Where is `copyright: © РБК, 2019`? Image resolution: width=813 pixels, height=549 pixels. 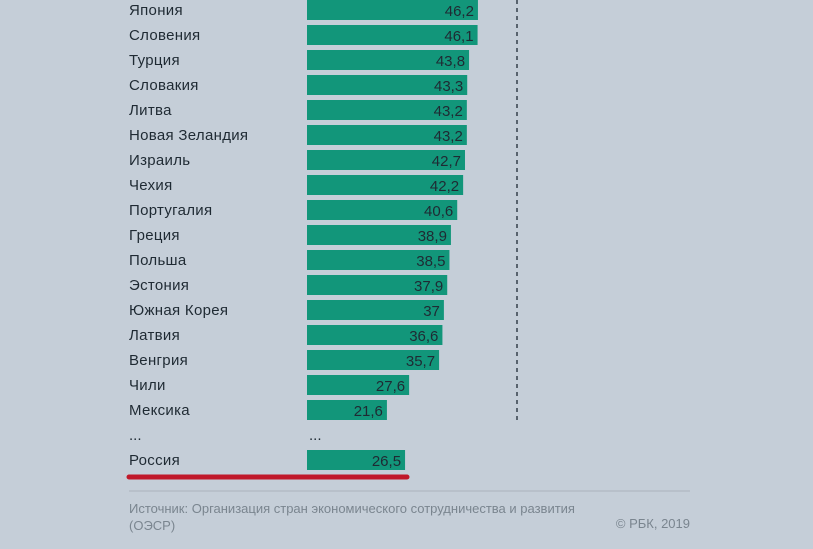
copyright: © РБК, 2019 is located at coordinates (652, 523).